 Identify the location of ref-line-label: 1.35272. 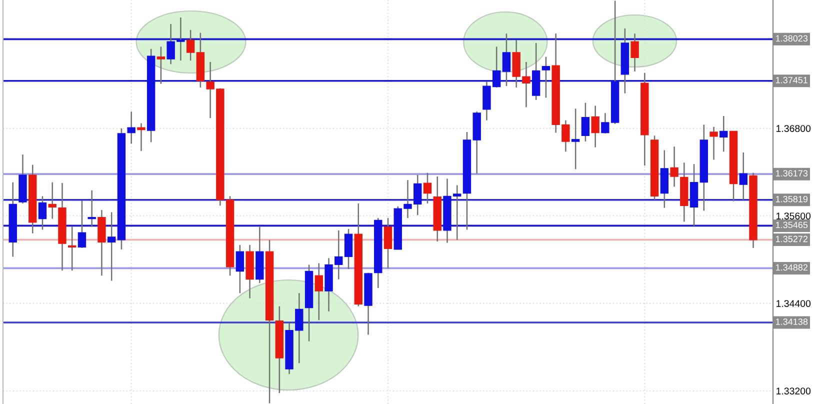
(792, 239).